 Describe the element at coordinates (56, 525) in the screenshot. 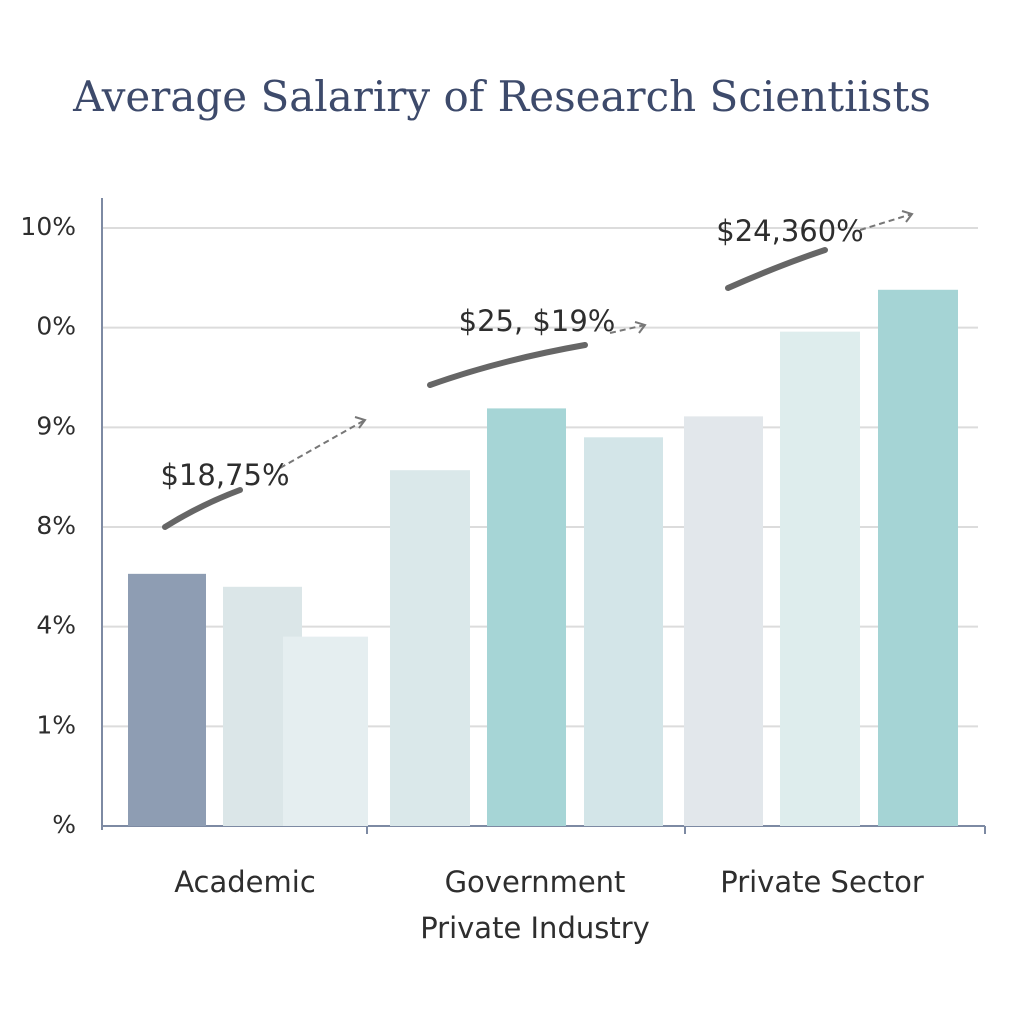

I see `y-tick-label: 8%` at that location.